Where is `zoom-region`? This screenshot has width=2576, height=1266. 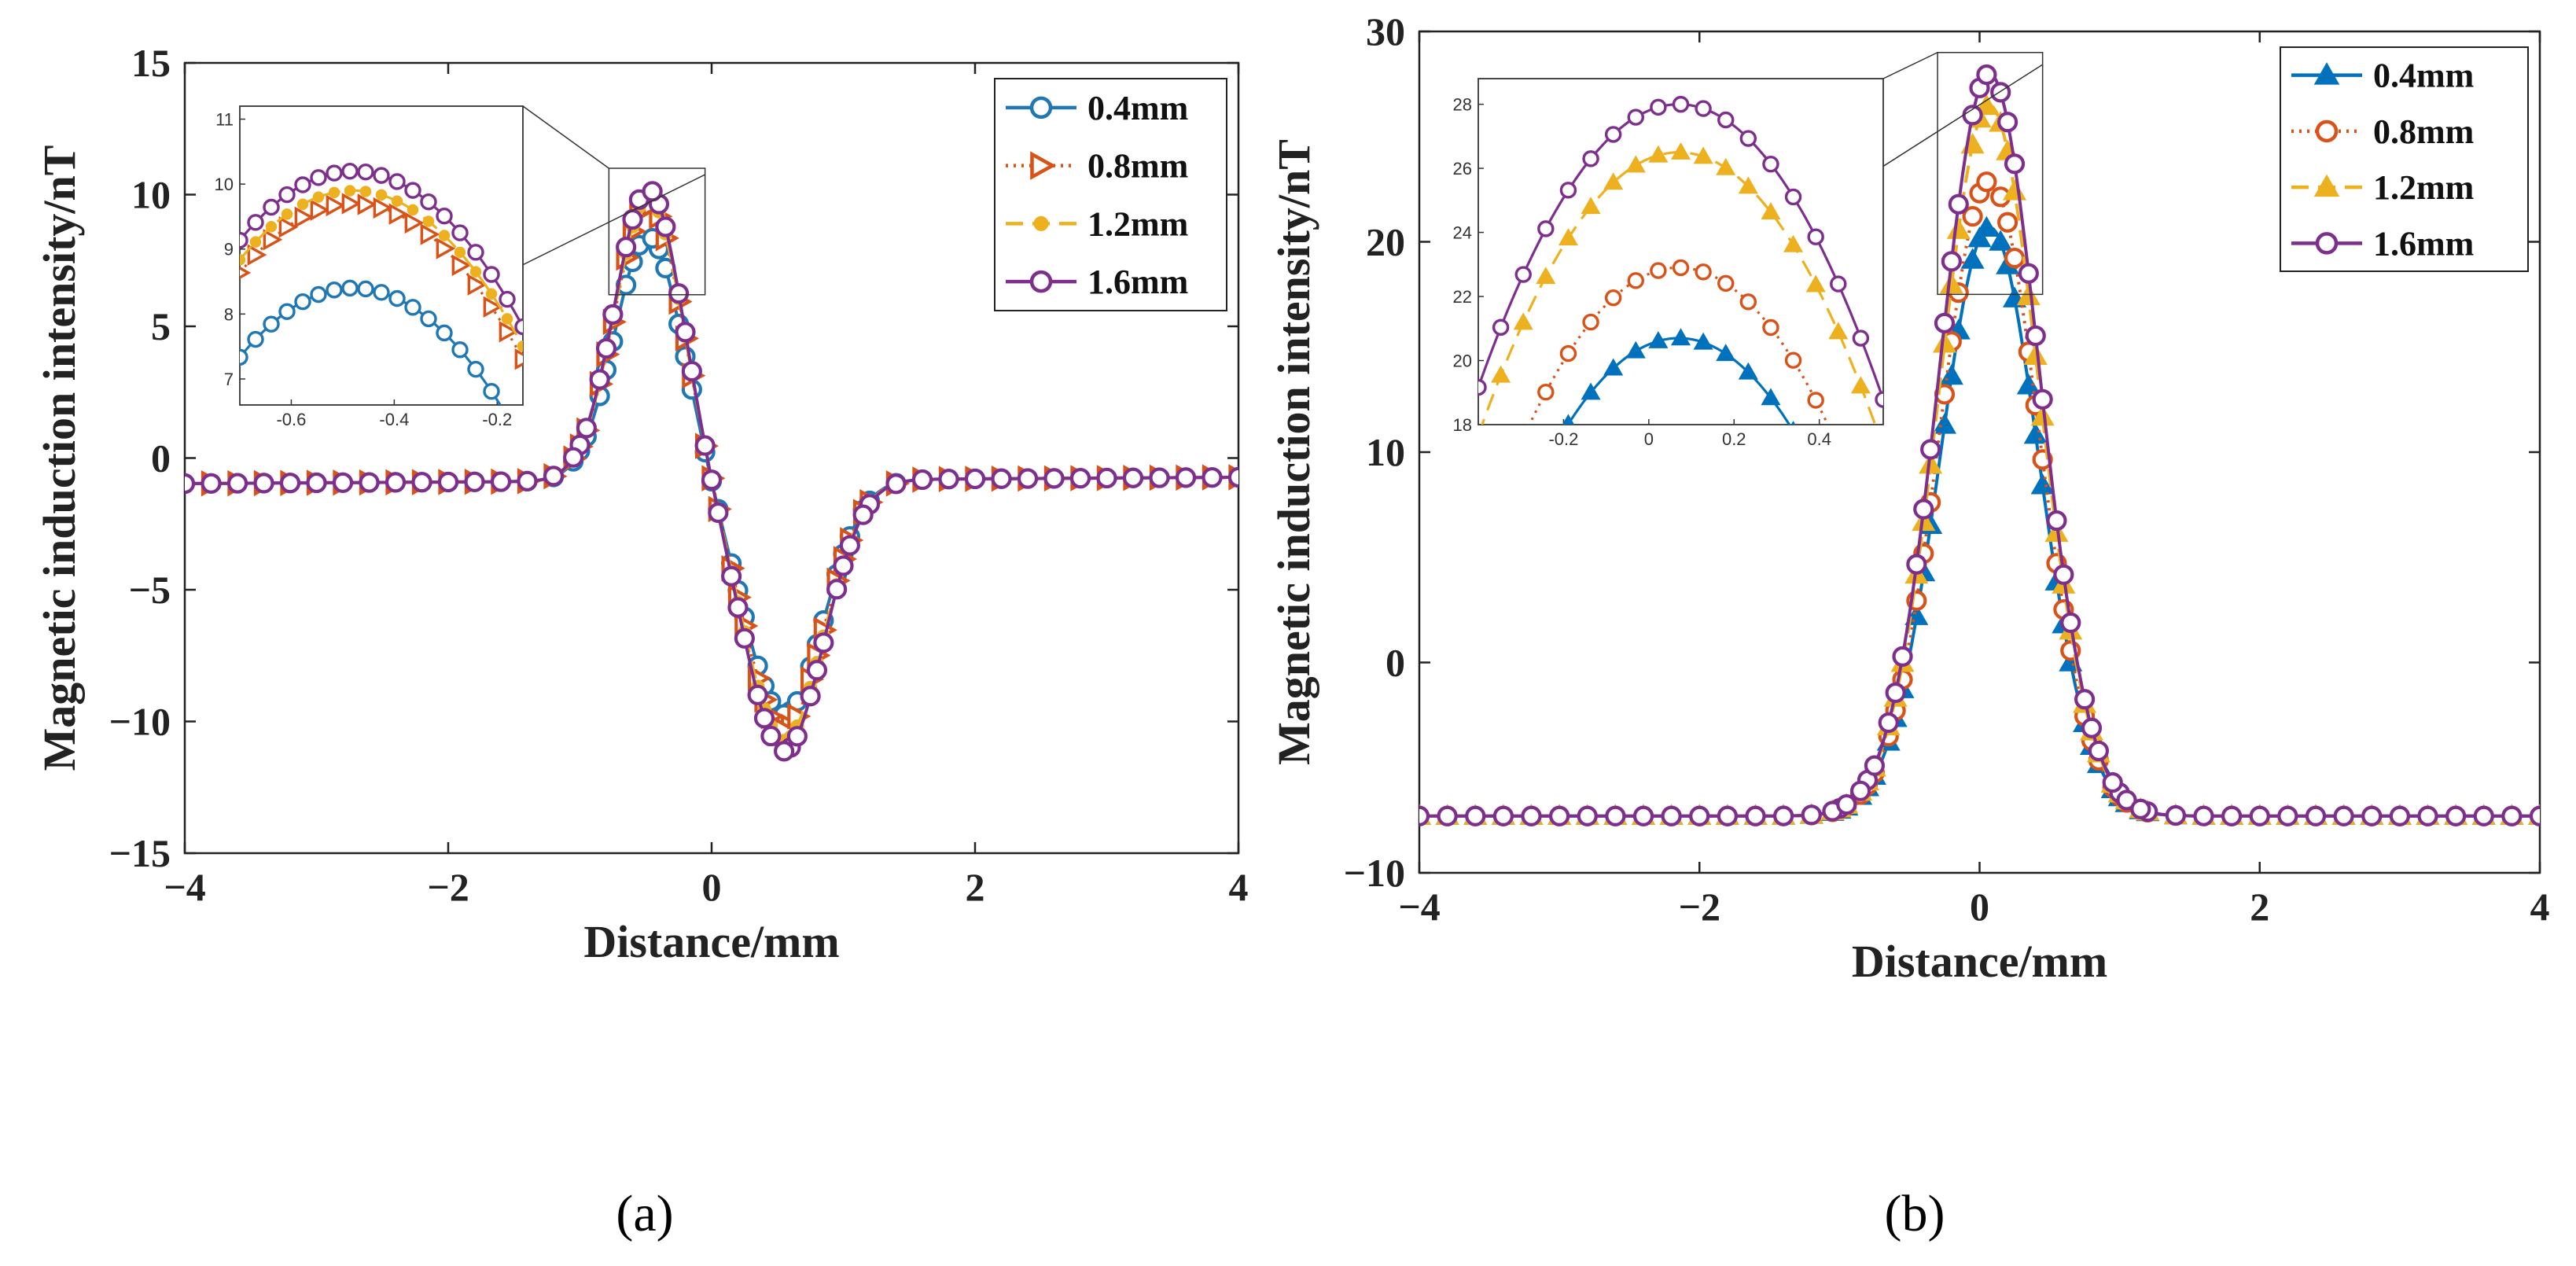 zoom-region is located at coordinates (1990, 174).